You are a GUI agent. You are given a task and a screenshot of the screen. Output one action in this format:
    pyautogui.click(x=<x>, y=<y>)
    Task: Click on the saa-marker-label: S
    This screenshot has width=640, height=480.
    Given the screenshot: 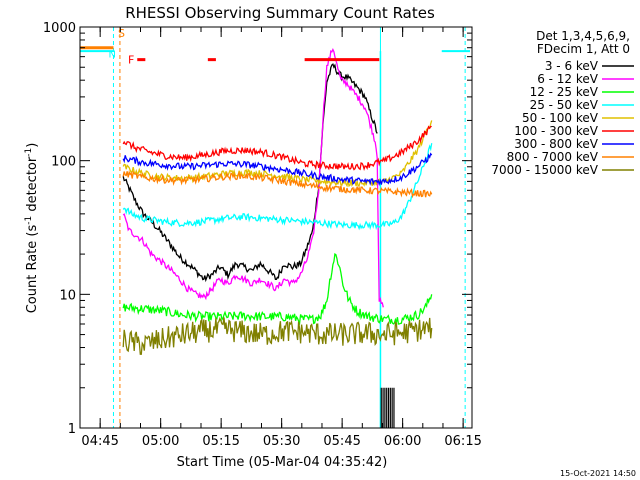 What is the action you would take?
    pyautogui.click(x=121, y=33)
    